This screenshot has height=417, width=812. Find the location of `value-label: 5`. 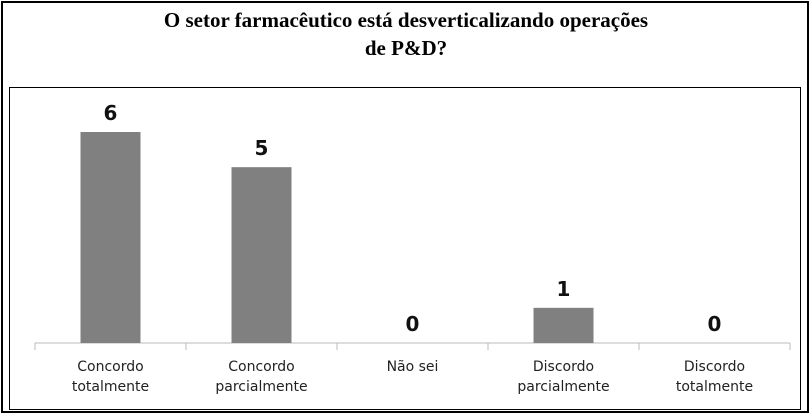

value-label: 5 is located at coordinates (262, 148).